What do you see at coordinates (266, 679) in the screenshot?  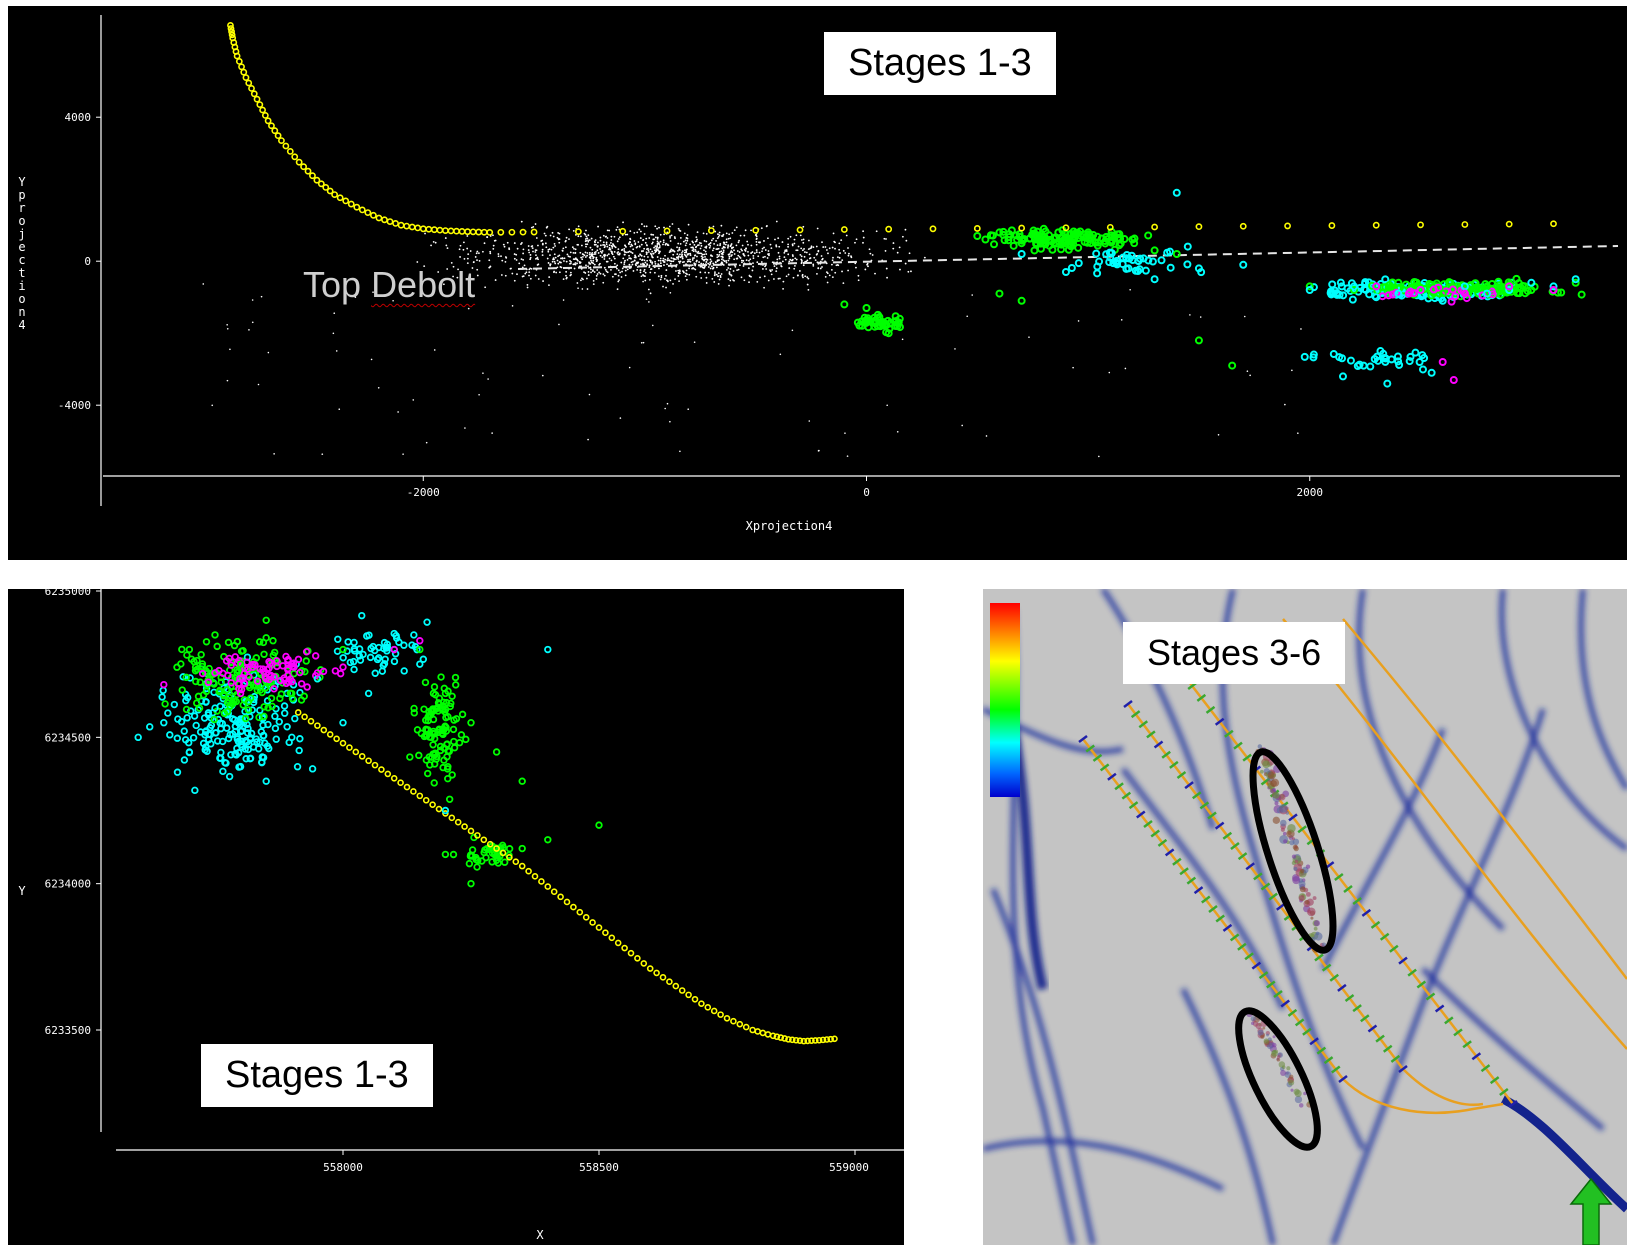 I see `stage3-point` at bounding box center [266, 679].